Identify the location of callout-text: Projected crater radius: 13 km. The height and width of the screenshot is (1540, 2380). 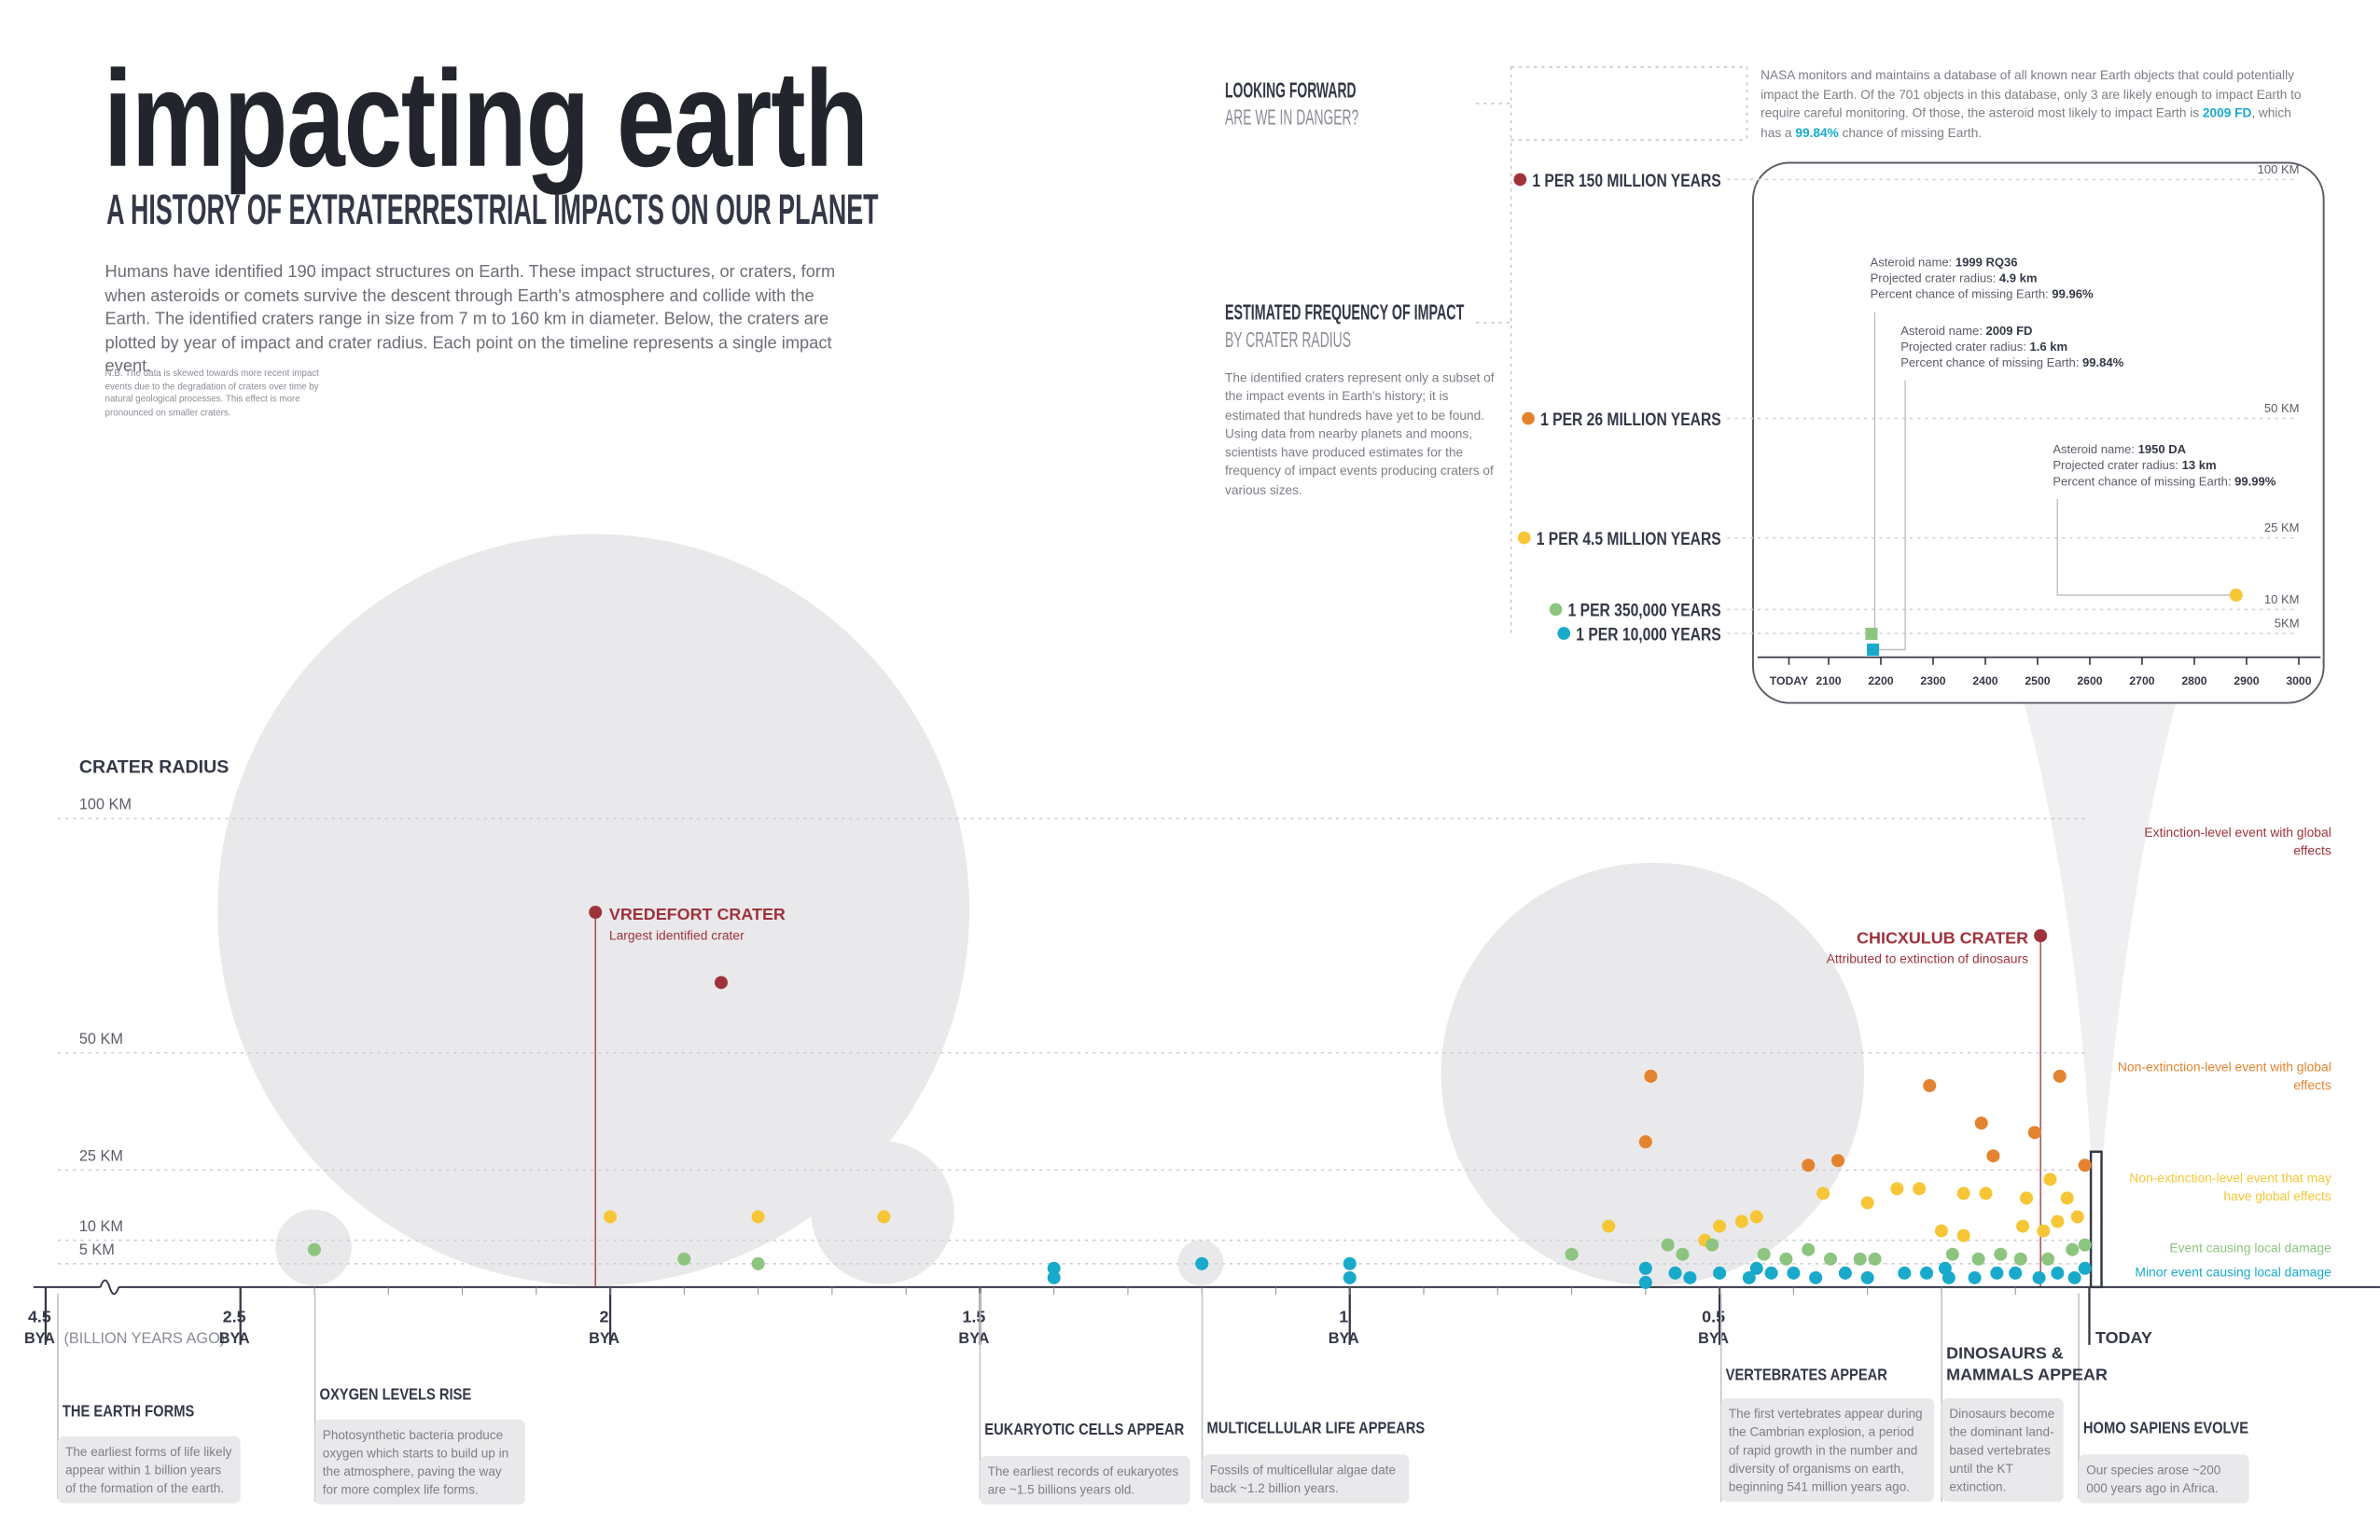
(2134, 465).